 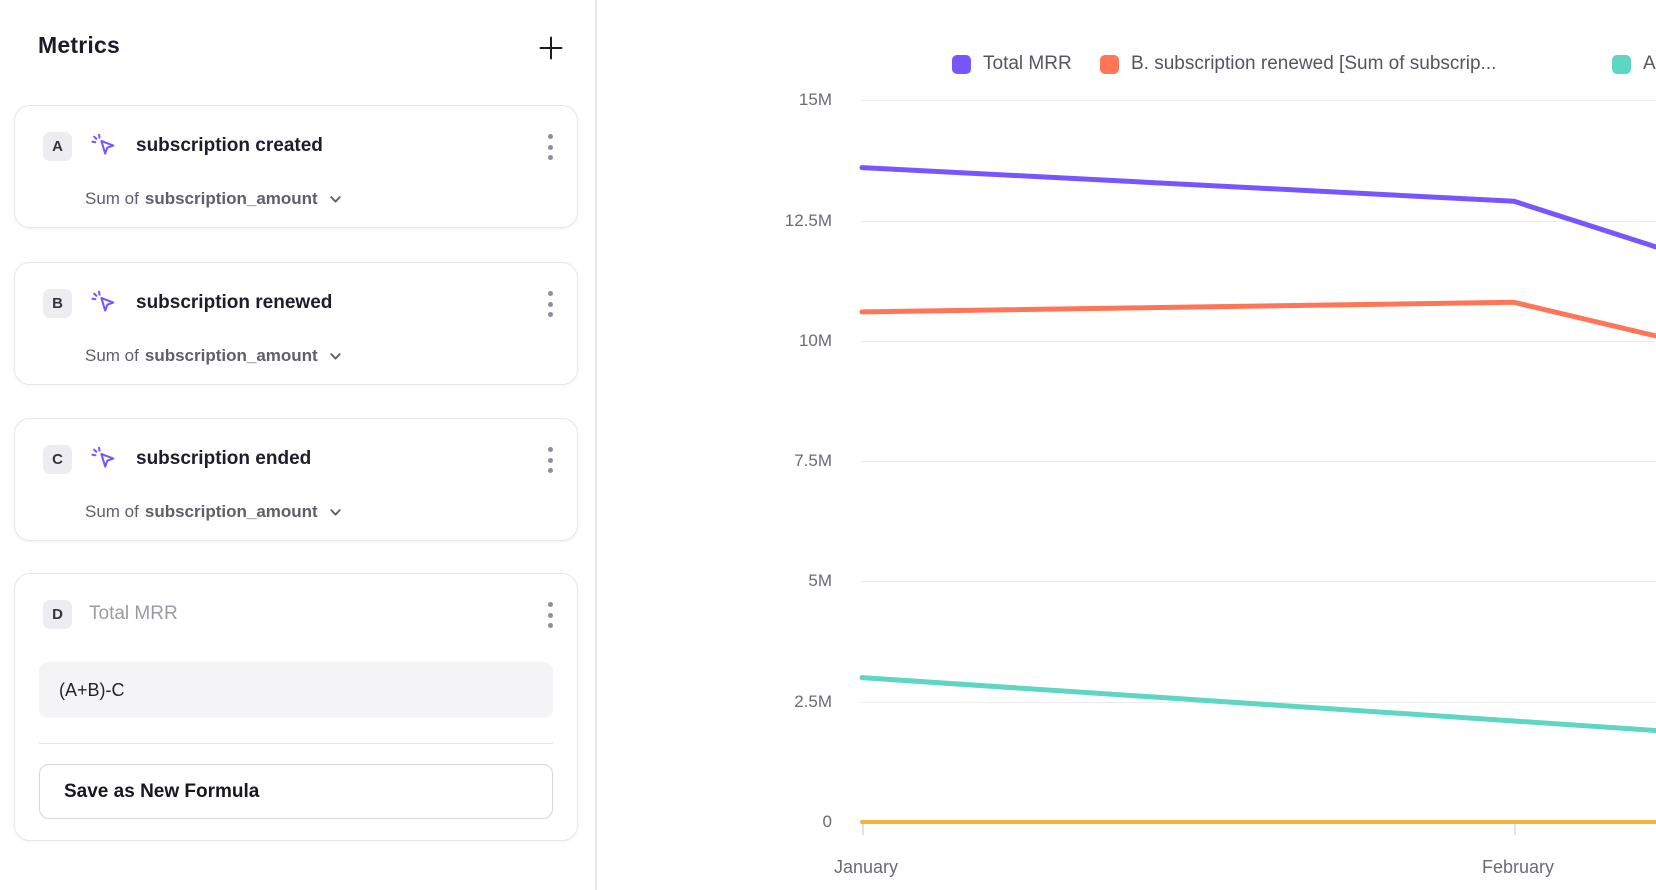 What do you see at coordinates (296, 743) in the screenshot?
I see `divider` at bounding box center [296, 743].